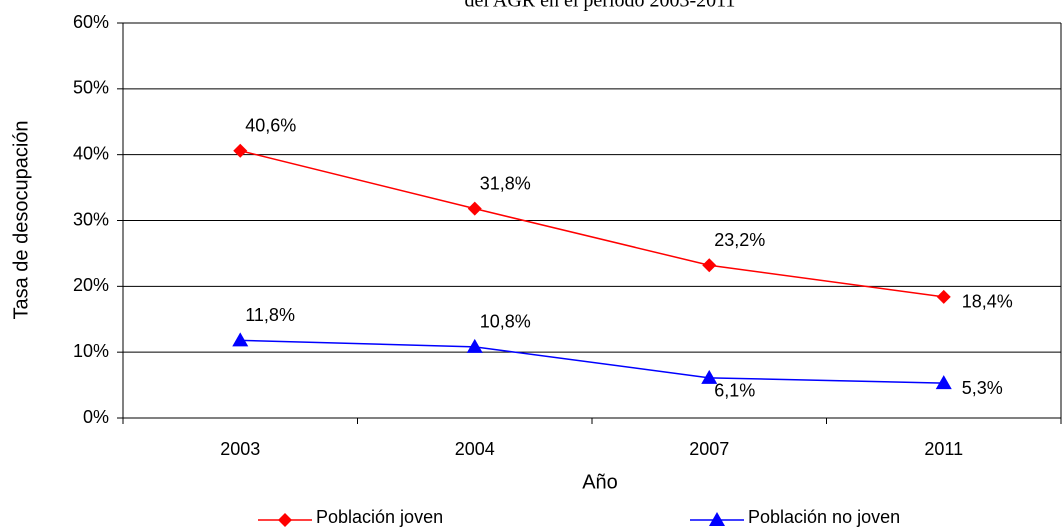  What do you see at coordinates (21, 219) in the screenshot?
I see `y-axis-title: Tasa de desocupación` at bounding box center [21, 219].